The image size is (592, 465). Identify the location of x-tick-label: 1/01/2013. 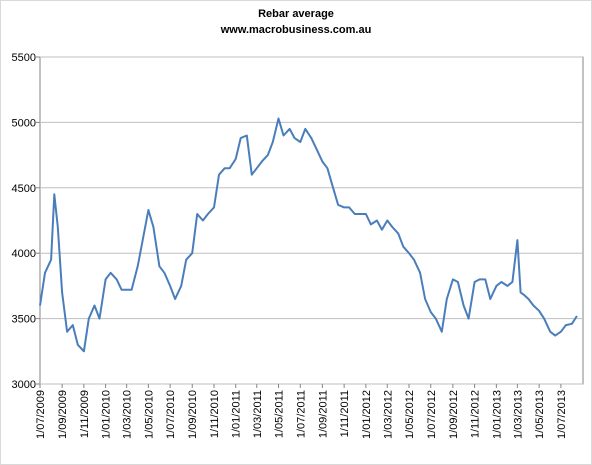
(497, 414).